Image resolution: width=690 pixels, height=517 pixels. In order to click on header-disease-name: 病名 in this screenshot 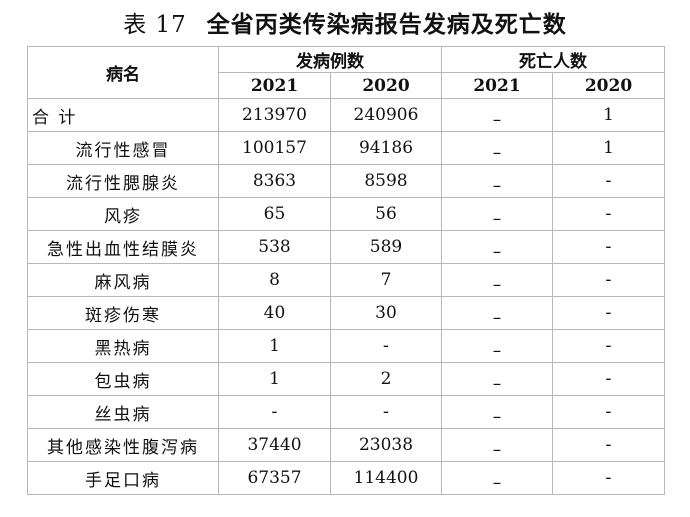, I will do `click(123, 72)`.